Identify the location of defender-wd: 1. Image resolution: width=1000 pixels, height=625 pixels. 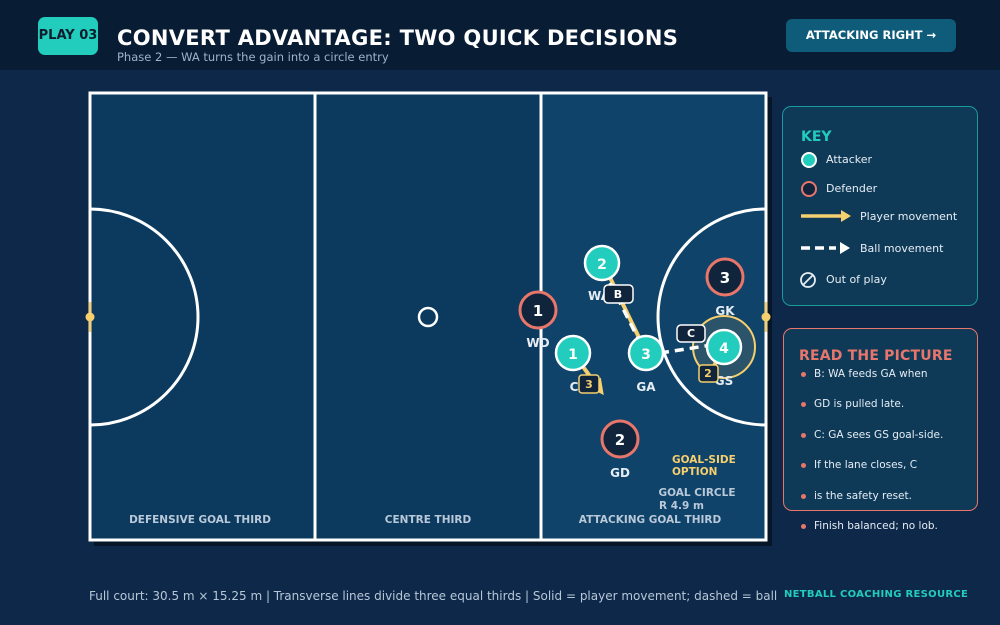
(538, 310).